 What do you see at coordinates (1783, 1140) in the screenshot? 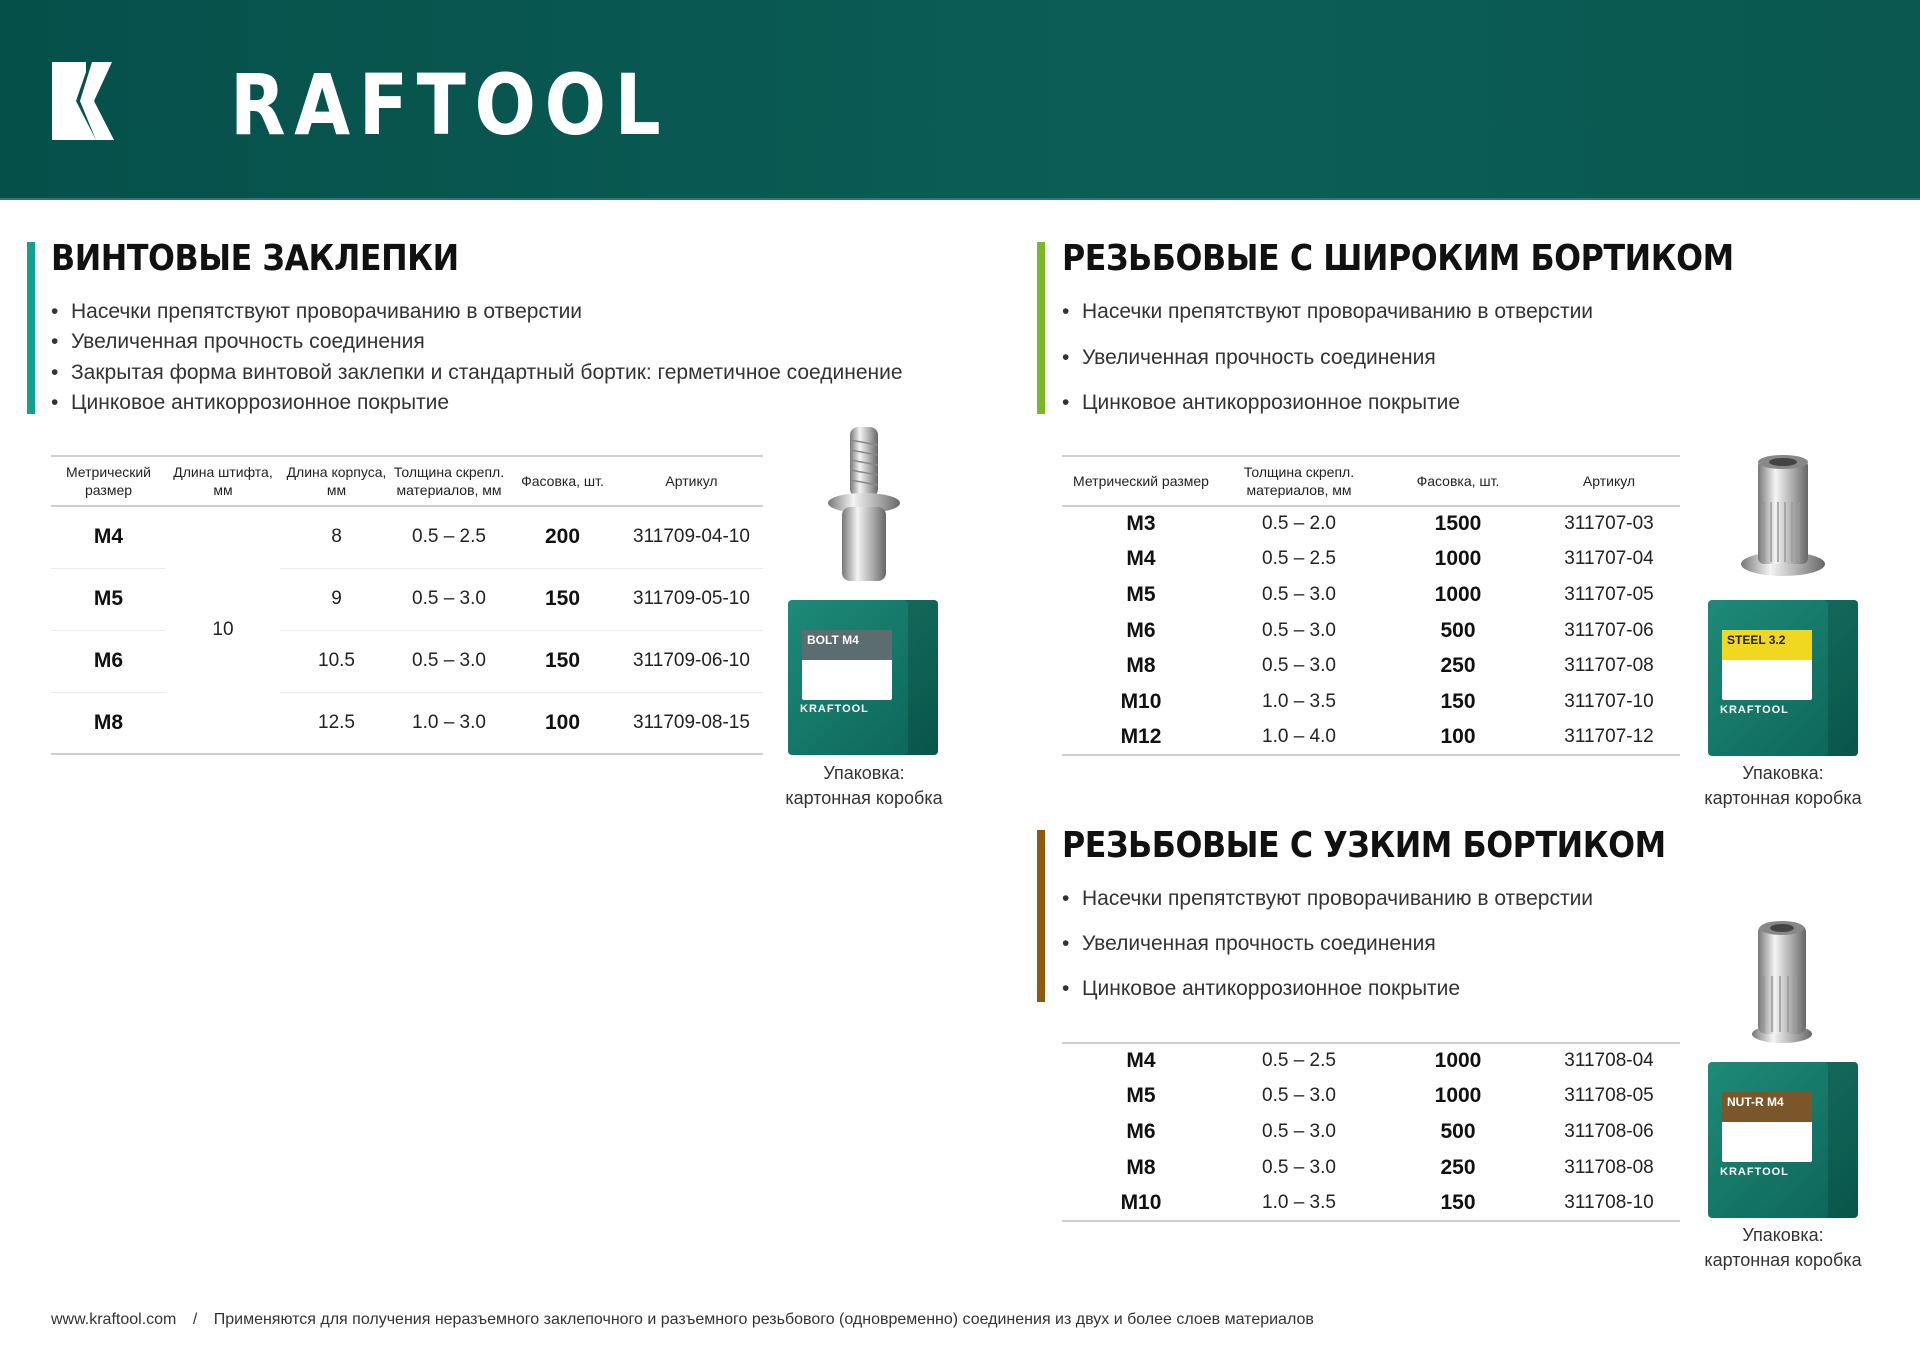
I see `packaging-box-image: NUT-R M4 KRAFTOOL` at bounding box center [1783, 1140].